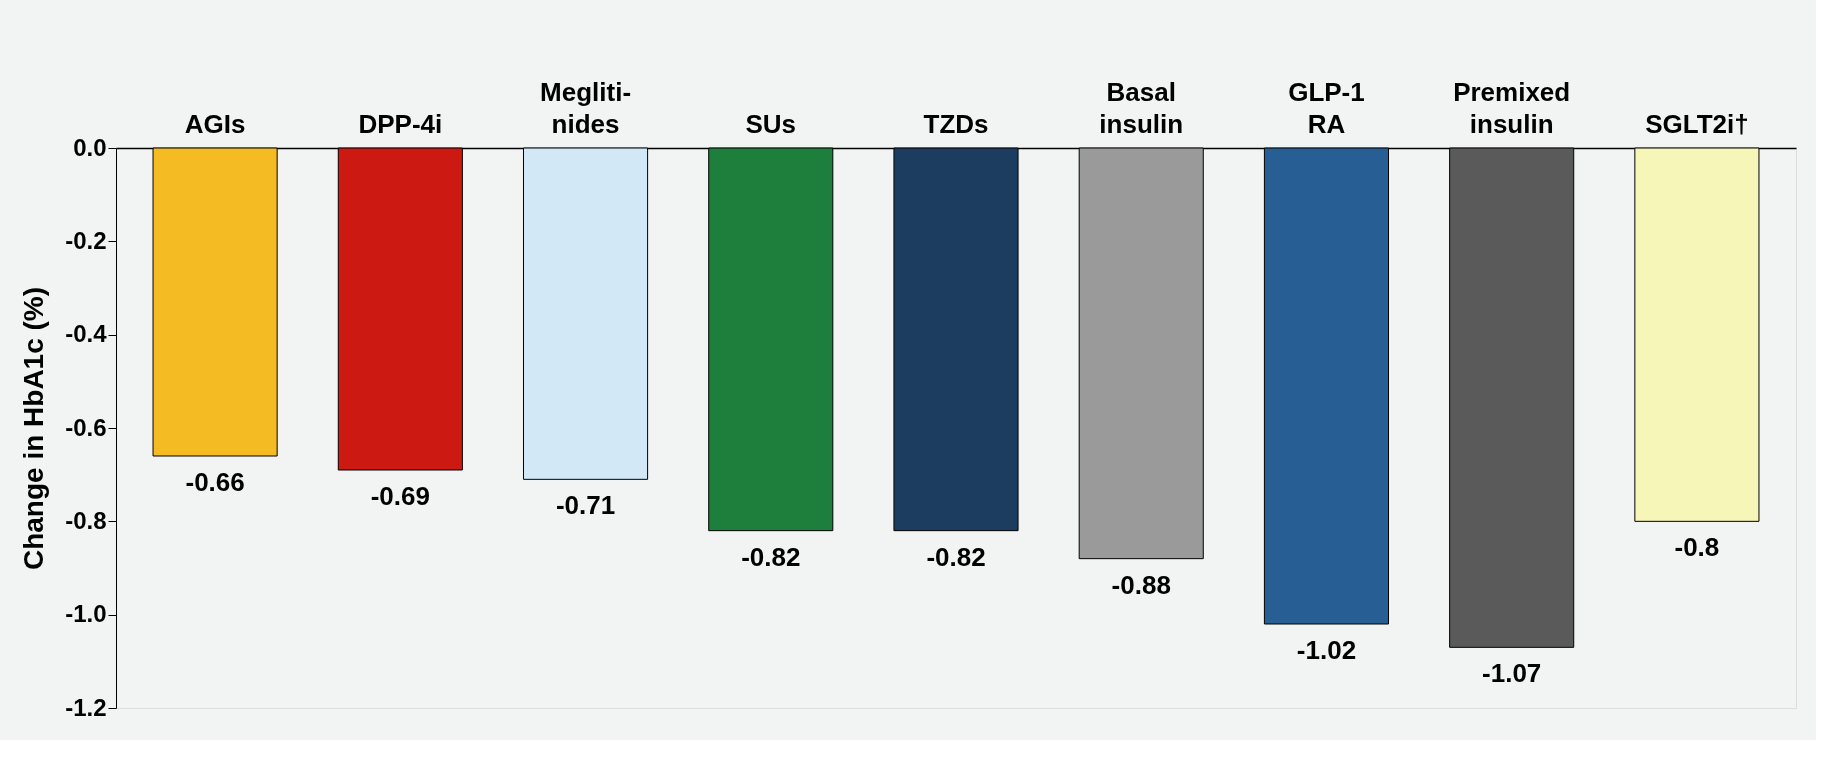 The height and width of the screenshot is (762, 1834). What do you see at coordinates (86, 520) in the screenshot?
I see `y-tick-label: -0.8` at bounding box center [86, 520].